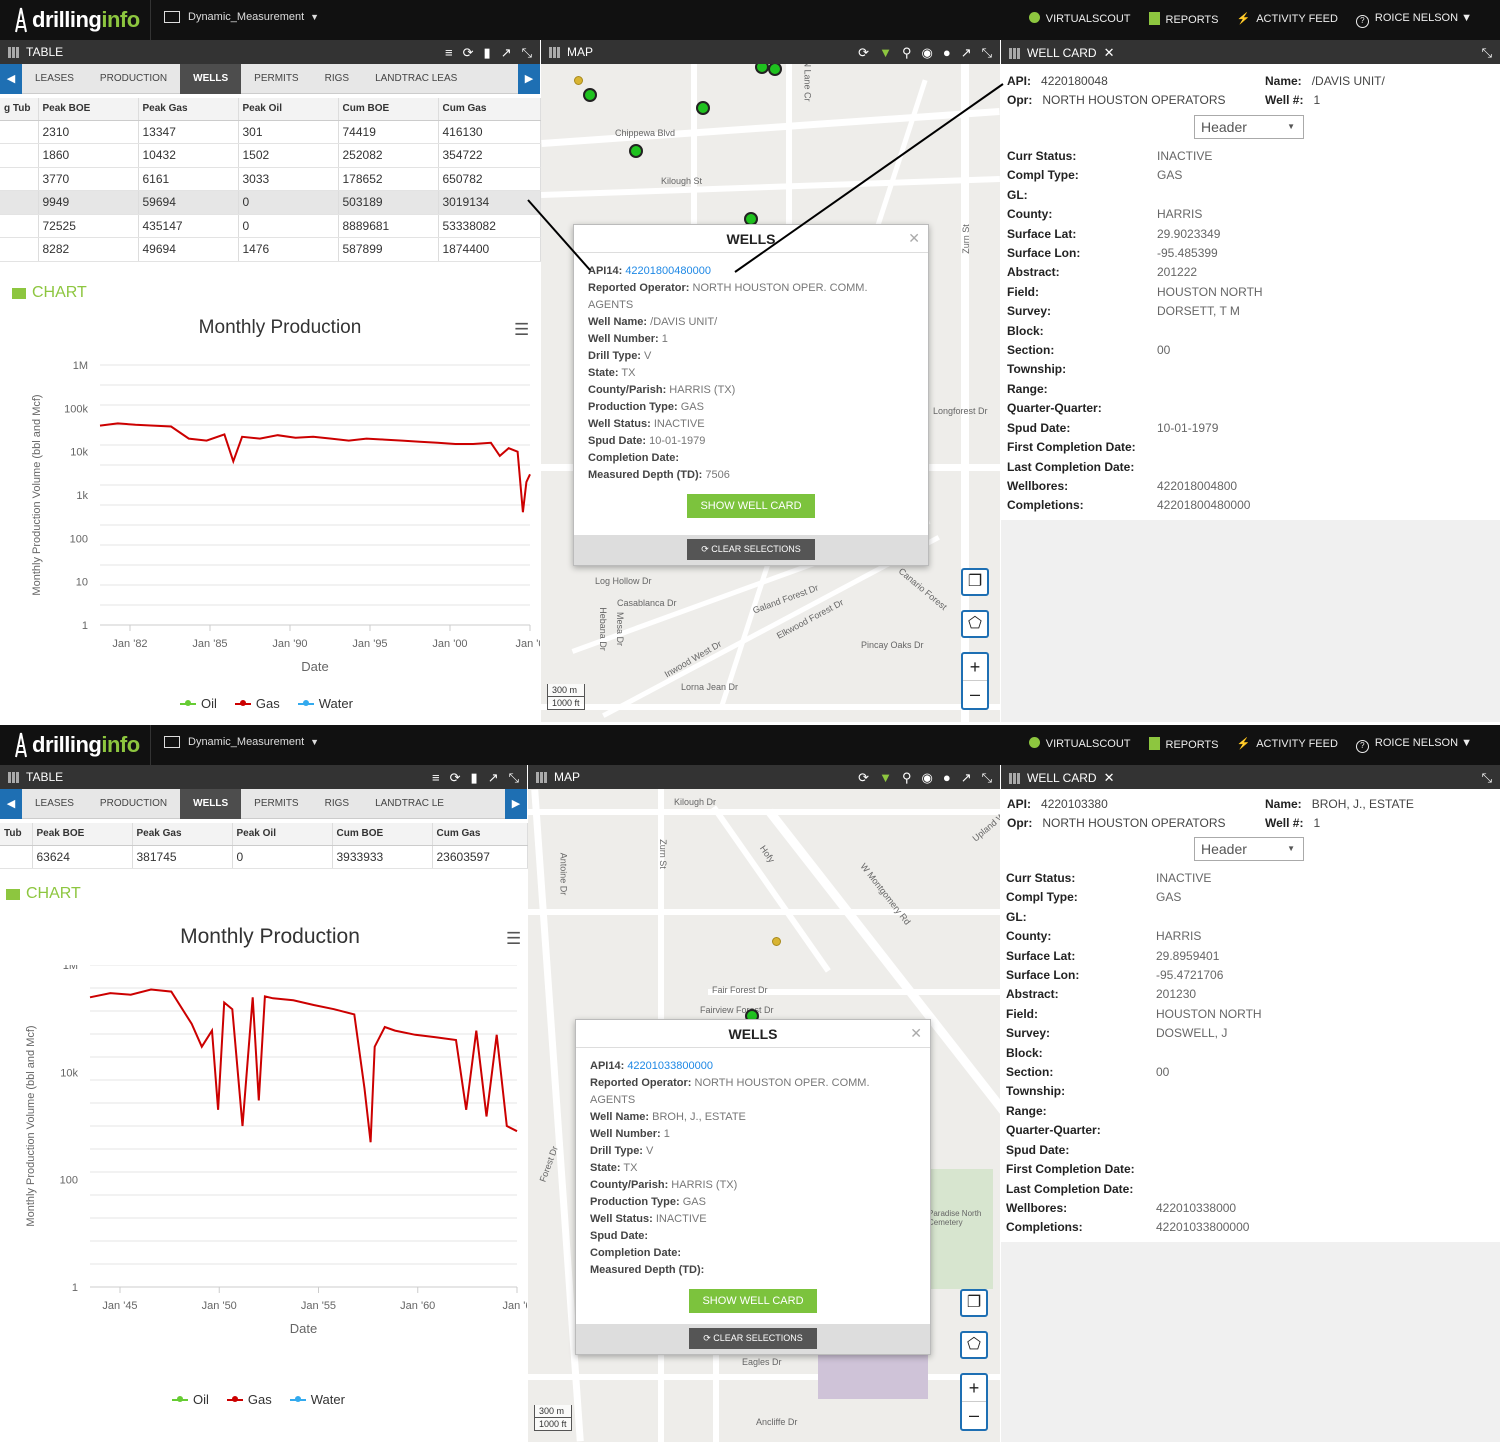 This screenshot has height=1442, width=1500. Describe the element at coordinates (257, 703) in the screenshot. I see `legend-gas: Gas` at that location.